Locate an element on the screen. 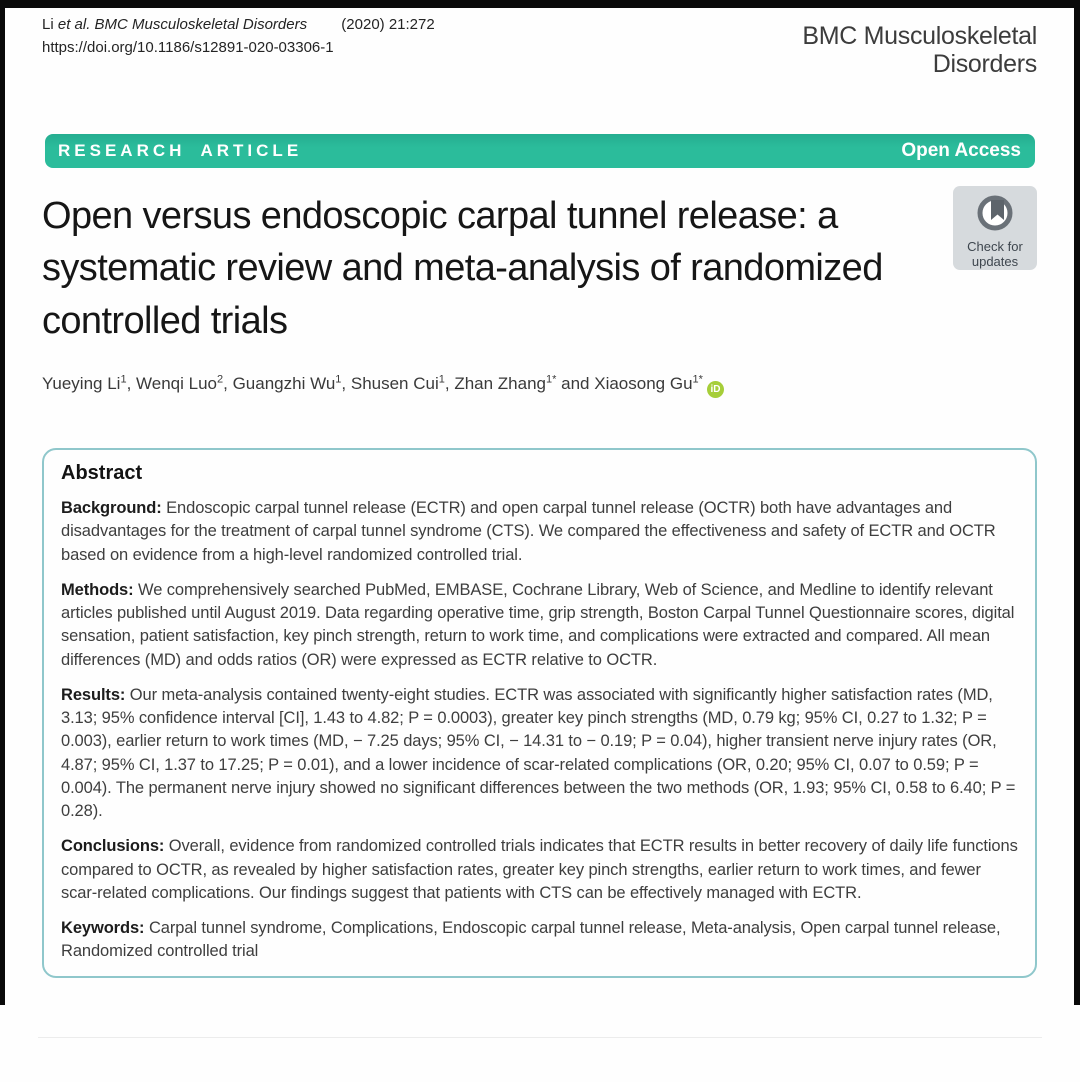 Image resolution: width=1080 pixels, height=1082 pixels. citation-author: Li is located at coordinates (48, 24).